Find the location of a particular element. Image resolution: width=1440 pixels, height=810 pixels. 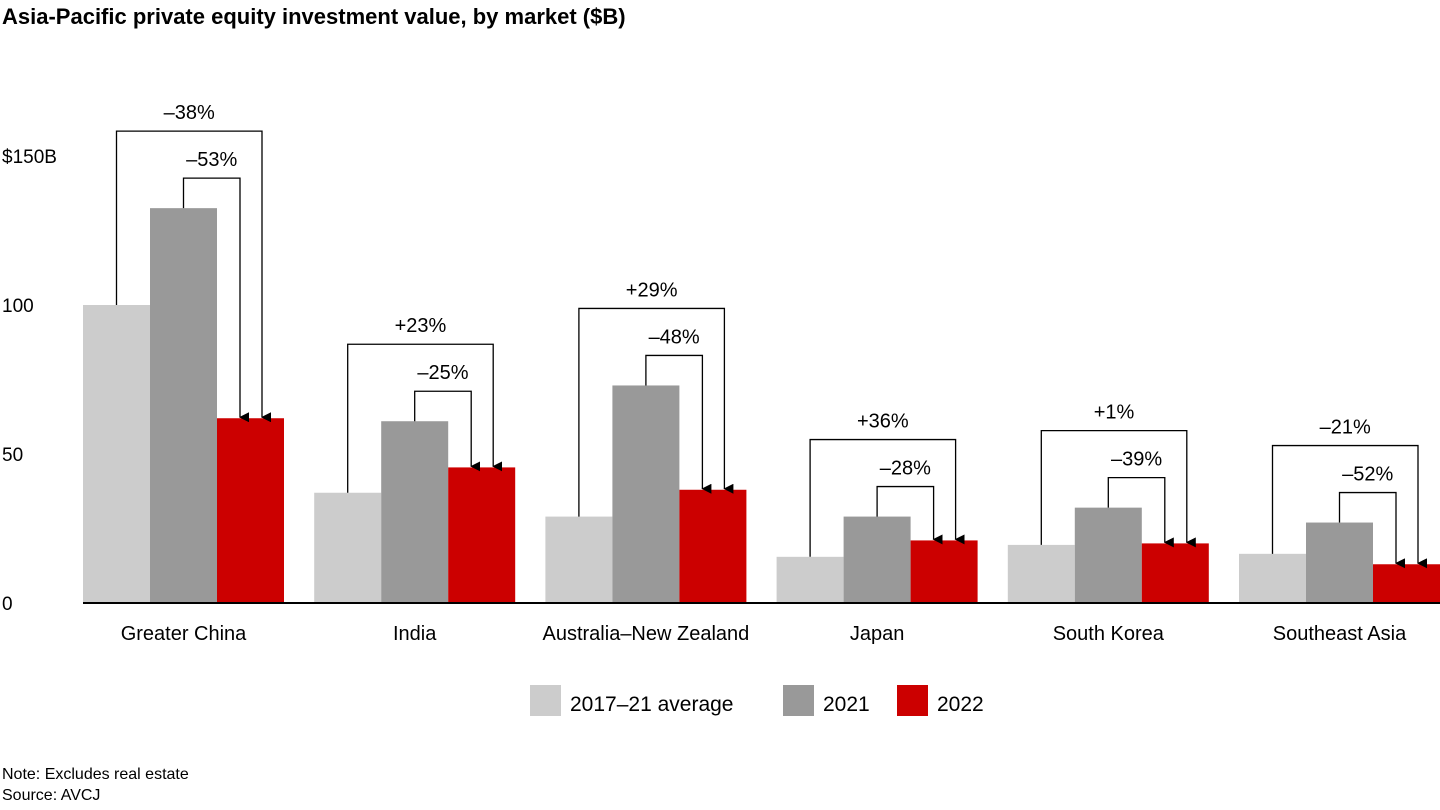

legend-label: 2021 is located at coordinates (846, 704).